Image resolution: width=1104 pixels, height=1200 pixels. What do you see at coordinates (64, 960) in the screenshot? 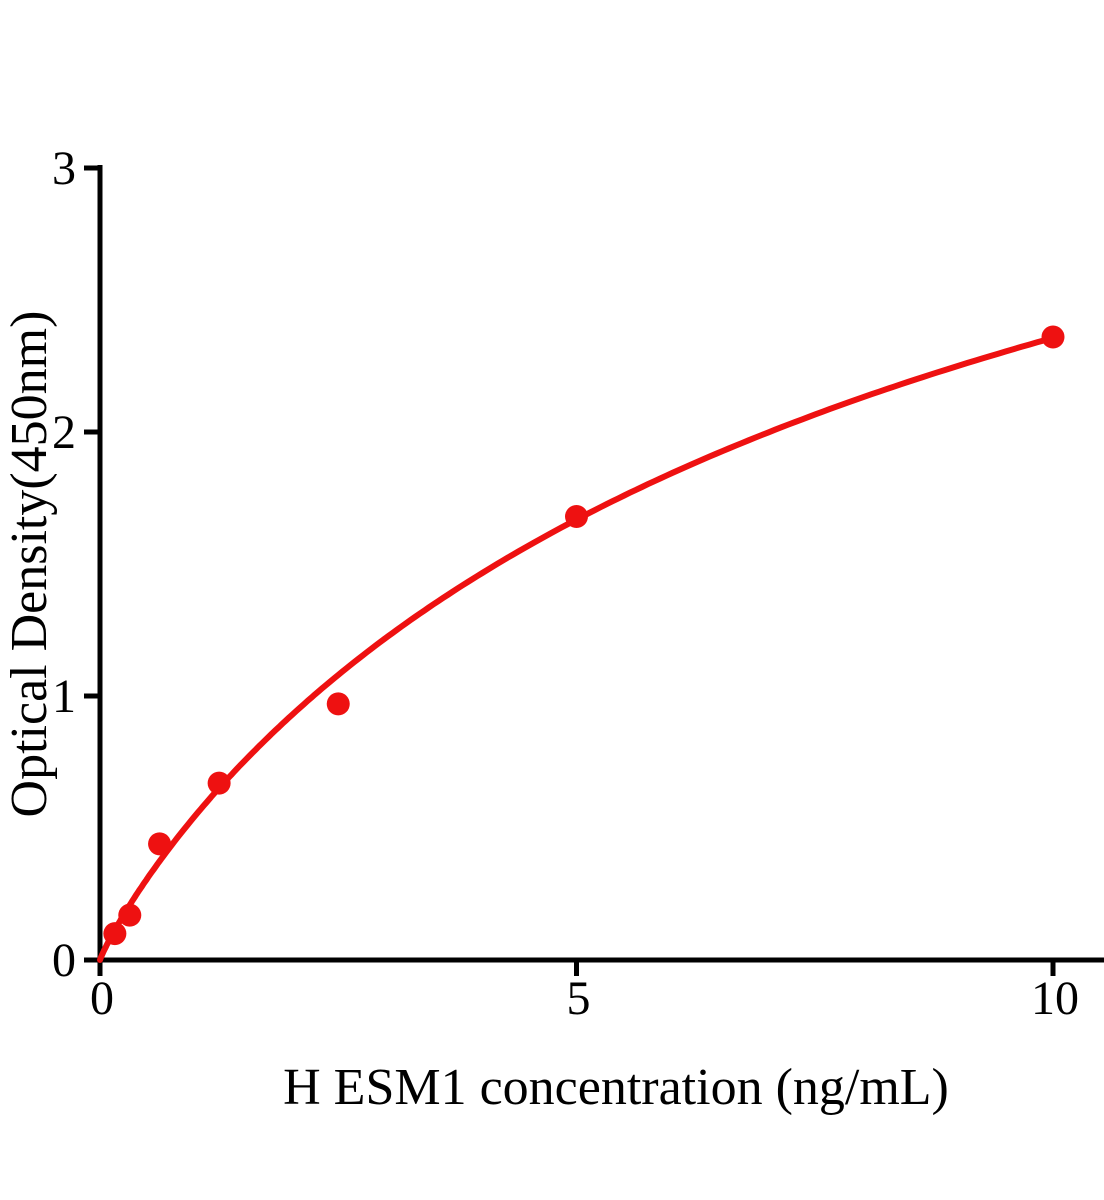
I see `y-tick-label: 0` at bounding box center [64, 960].